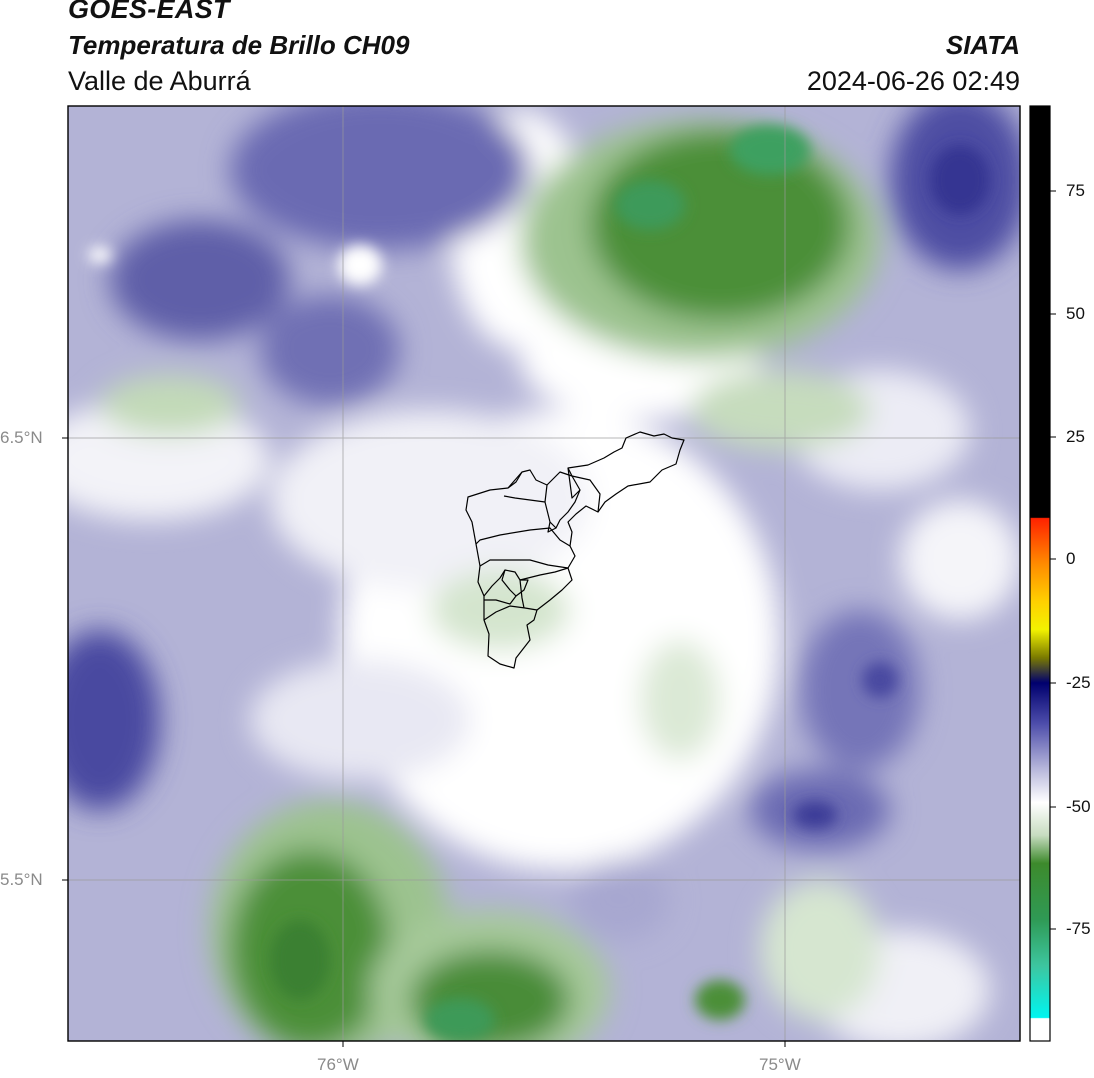 The height and width of the screenshot is (1078, 1094). I want to click on colorbar-tick-neg25: -25, so click(1078, 682).